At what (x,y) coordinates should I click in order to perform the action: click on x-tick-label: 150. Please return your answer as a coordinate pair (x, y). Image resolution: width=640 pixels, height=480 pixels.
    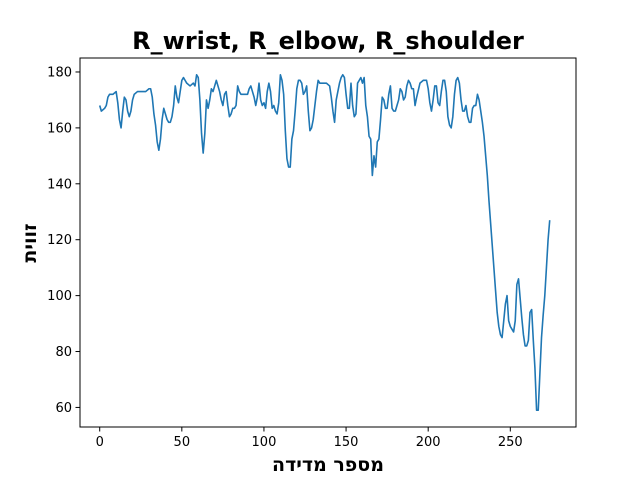
    Looking at the image, I should click on (346, 442).